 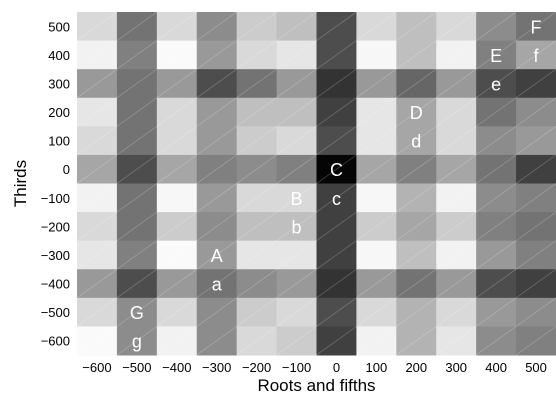 I want to click on x-tick-label: −100, so click(x=296, y=367).